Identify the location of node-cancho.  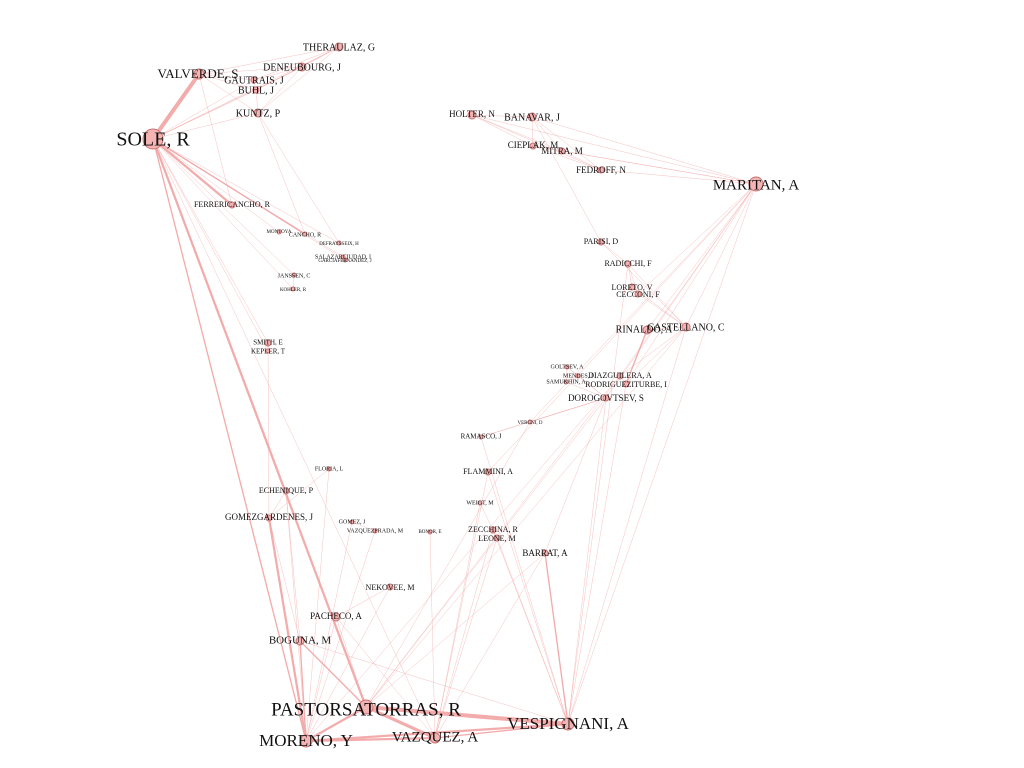
(305, 234).